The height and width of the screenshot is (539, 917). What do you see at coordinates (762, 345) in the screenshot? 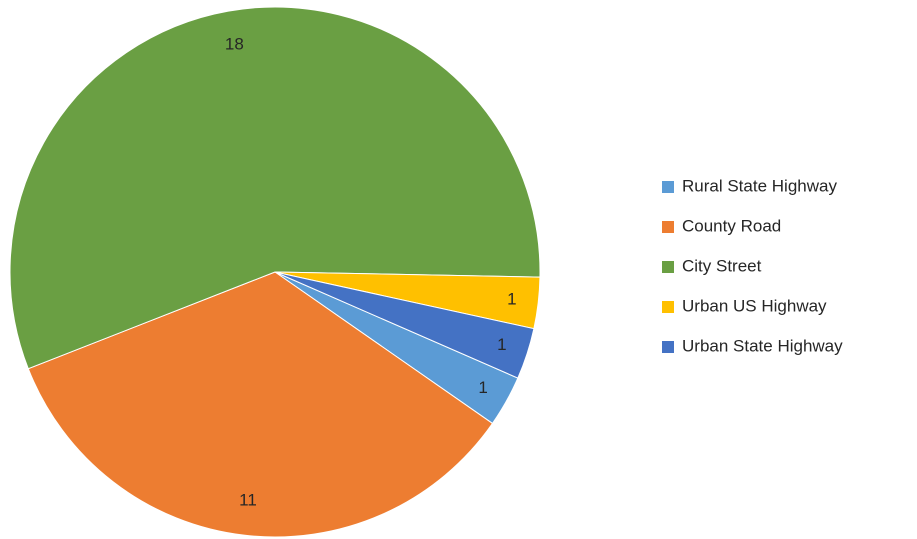
I see `legend-label: Urban State Highway` at bounding box center [762, 345].